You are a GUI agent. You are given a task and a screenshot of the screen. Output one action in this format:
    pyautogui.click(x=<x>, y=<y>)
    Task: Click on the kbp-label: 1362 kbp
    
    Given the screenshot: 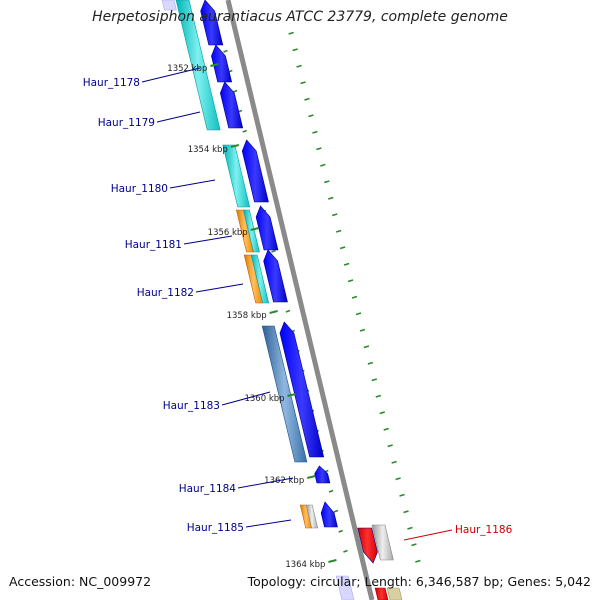 What is the action you would take?
    pyautogui.click(x=284, y=481)
    